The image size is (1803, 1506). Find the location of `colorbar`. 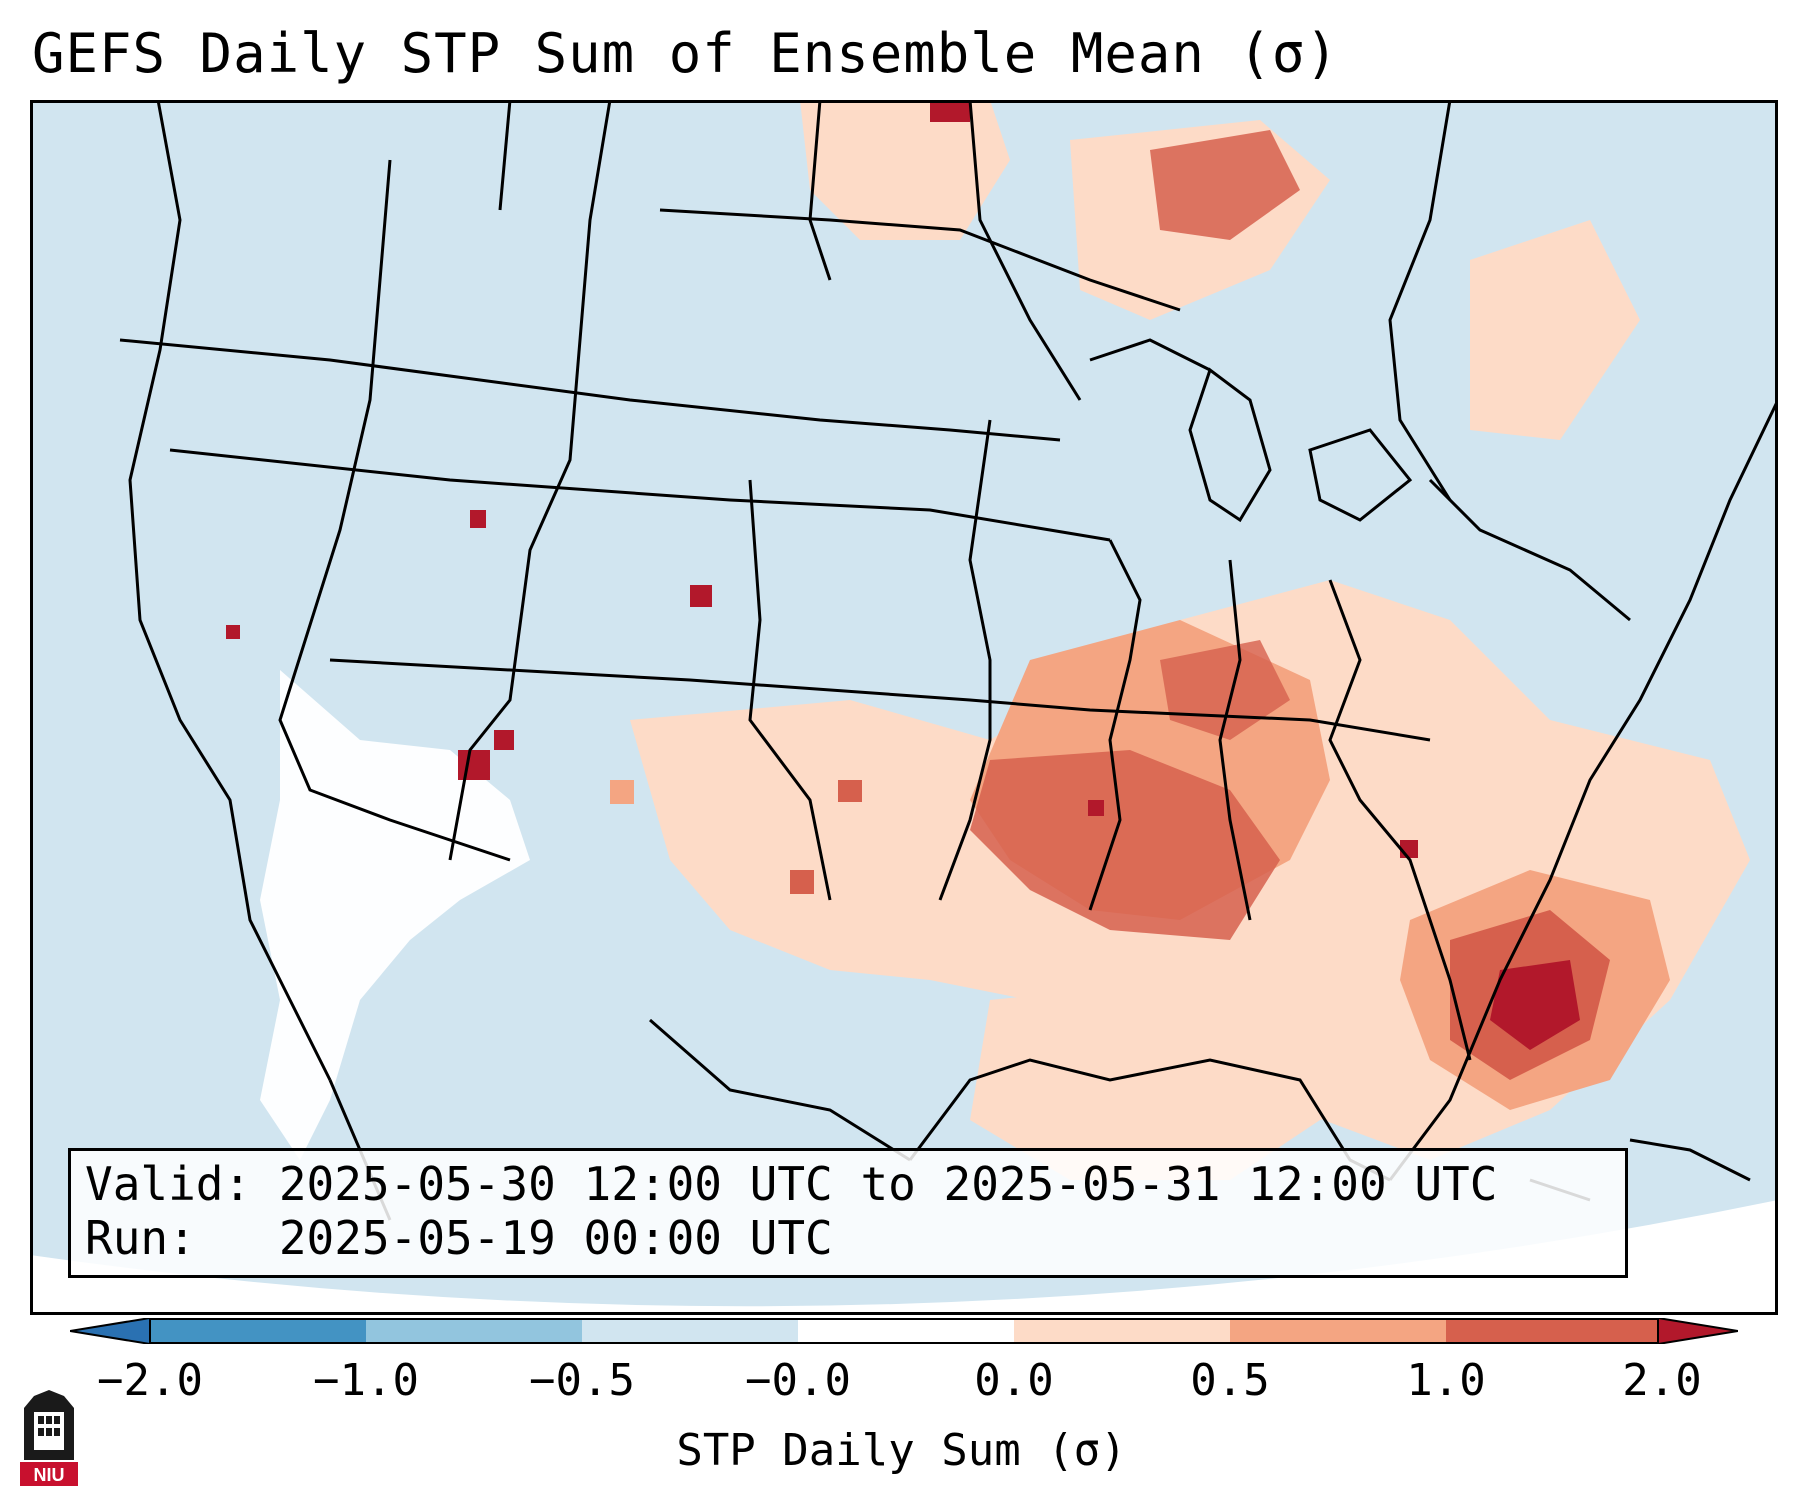

colorbar is located at coordinates (904, 1331).